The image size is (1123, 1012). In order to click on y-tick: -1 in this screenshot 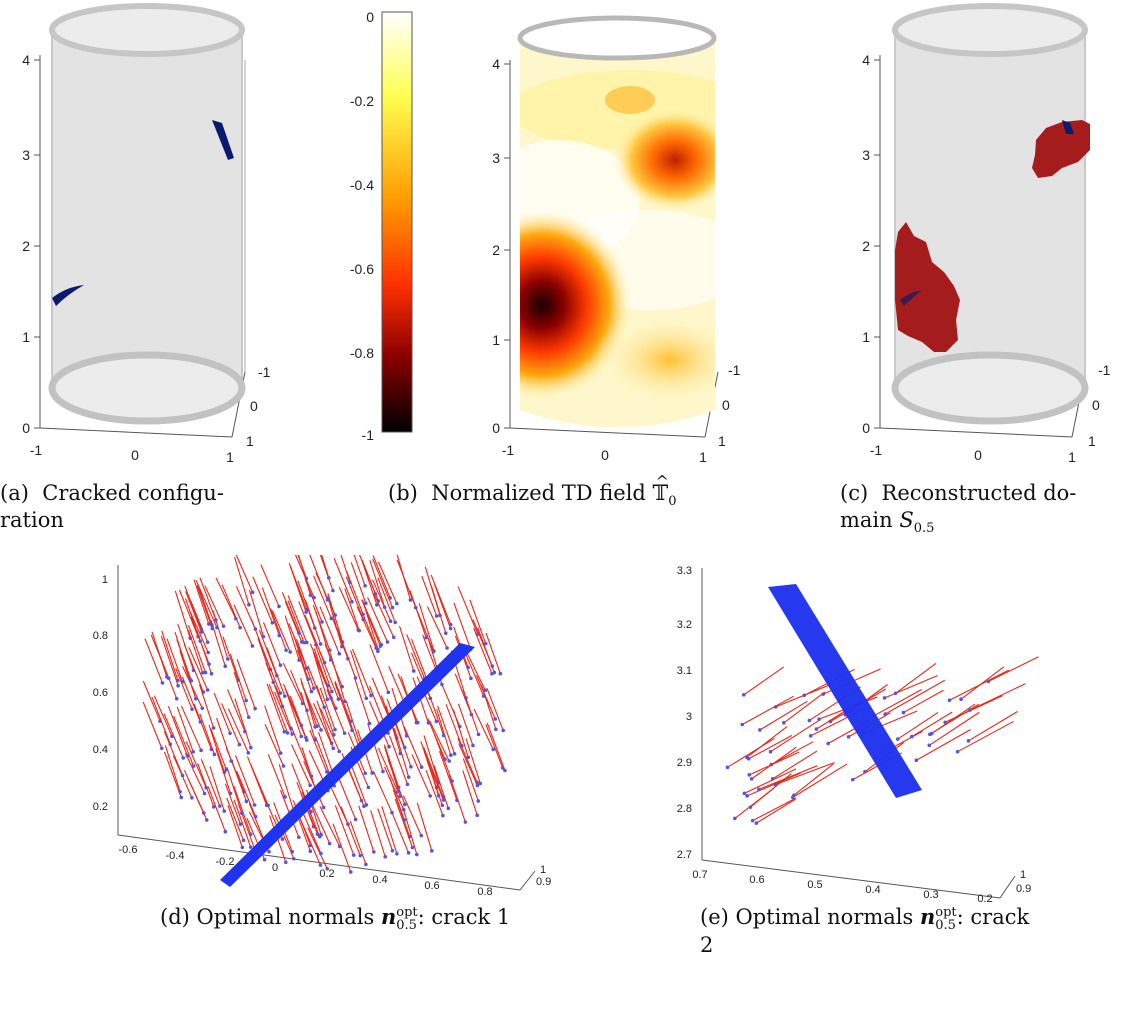, I will do `click(1104, 370)`.